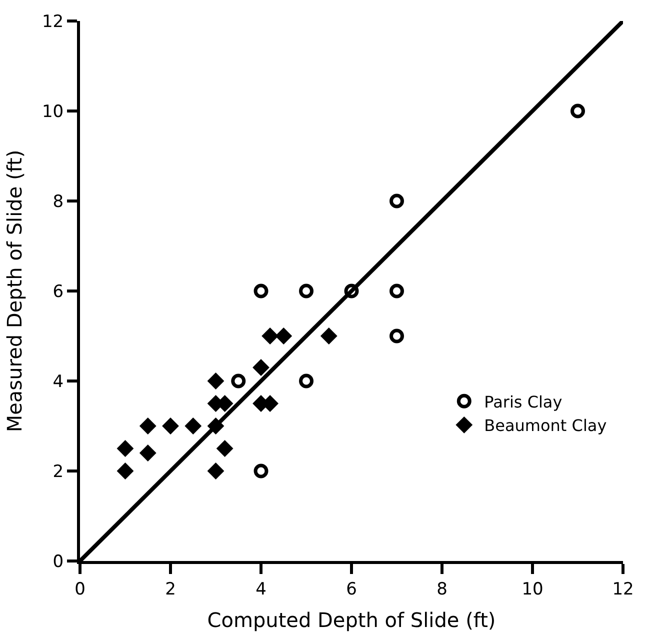  Describe the element at coordinates (261, 589) in the screenshot. I see `x-tick-label: 4` at that location.